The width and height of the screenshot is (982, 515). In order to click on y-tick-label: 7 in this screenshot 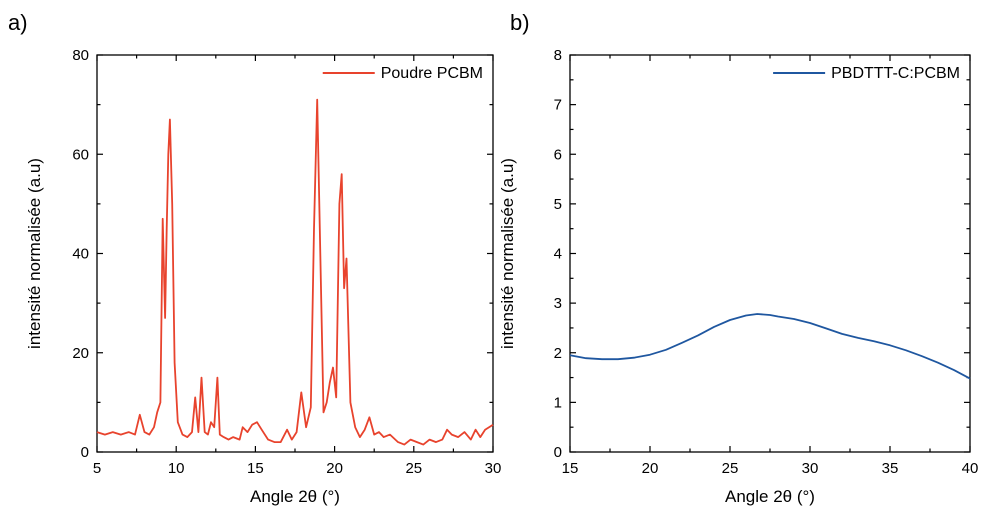, I will do `click(558, 105)`.